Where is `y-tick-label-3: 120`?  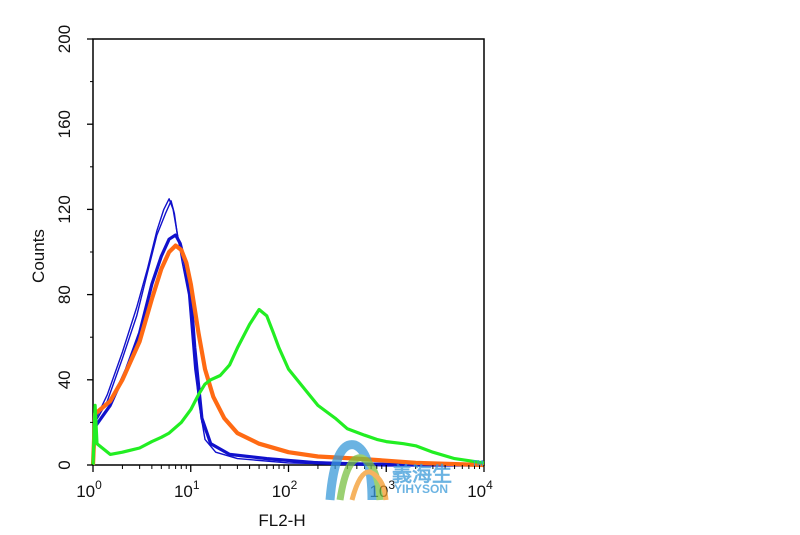
y-tick-label-3: 120 is located at coordinates (64, 209).